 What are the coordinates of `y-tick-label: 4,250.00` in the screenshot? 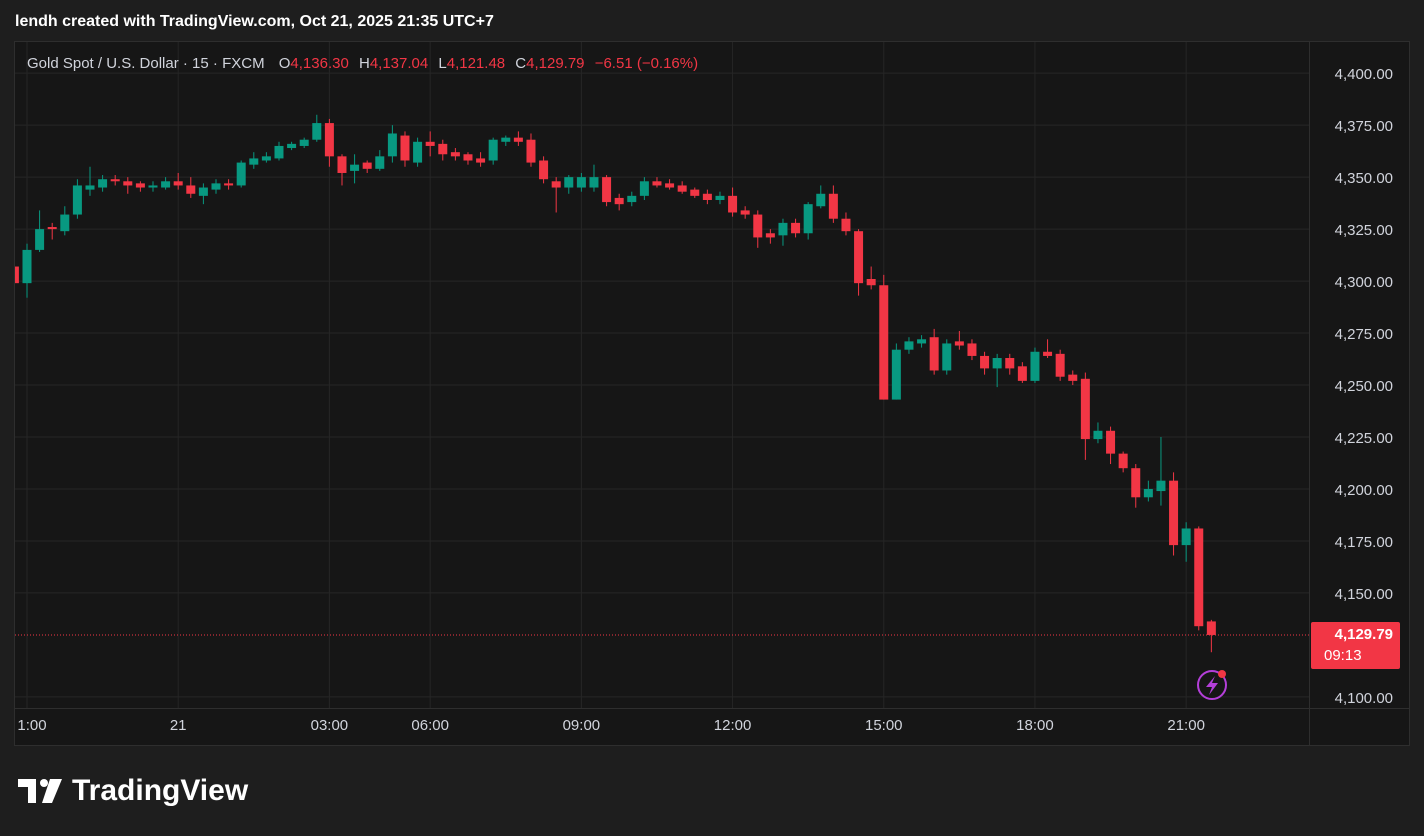 It's located at (1364, 386).